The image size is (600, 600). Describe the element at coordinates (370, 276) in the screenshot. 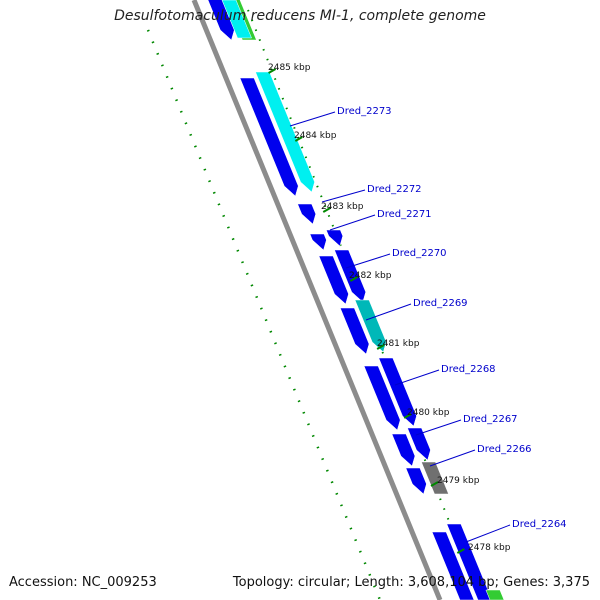

I see `tick-label-4: 2482 kbp` at that location.